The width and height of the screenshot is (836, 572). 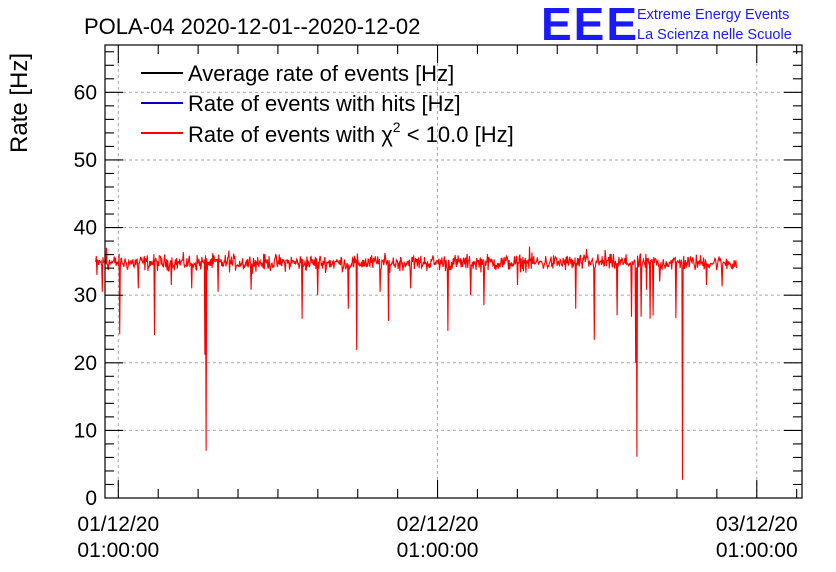 I want to click on legend-chi2-sup: 2, so click(x=397, y=127).